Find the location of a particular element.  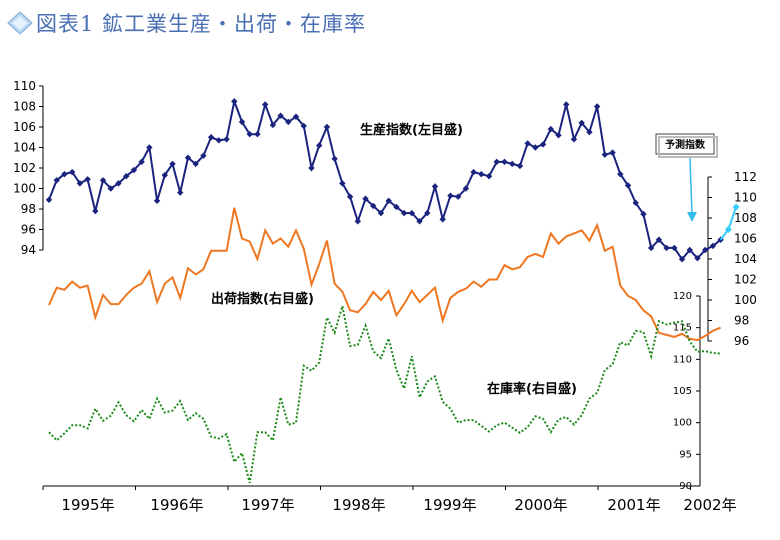

forecast-callout-box is located at coordinates (685, 144).